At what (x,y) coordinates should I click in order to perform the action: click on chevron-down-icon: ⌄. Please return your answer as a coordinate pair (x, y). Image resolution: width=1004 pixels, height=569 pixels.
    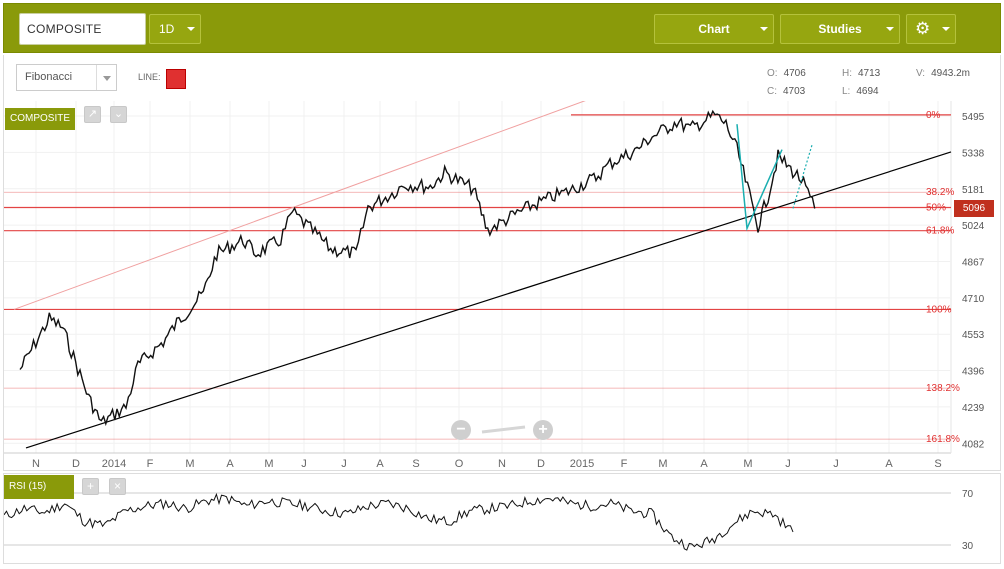
    Looking at the image, I should click on (118, 114).